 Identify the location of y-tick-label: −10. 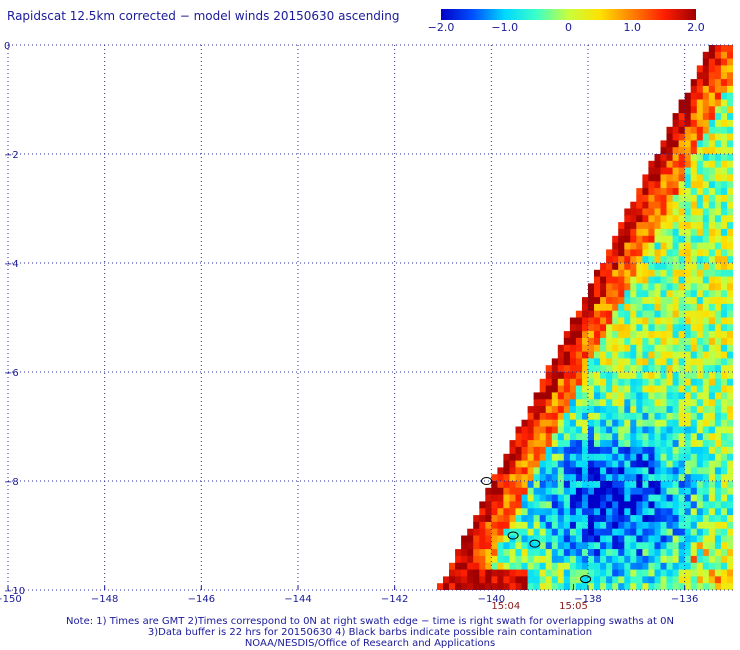
(14, 591).